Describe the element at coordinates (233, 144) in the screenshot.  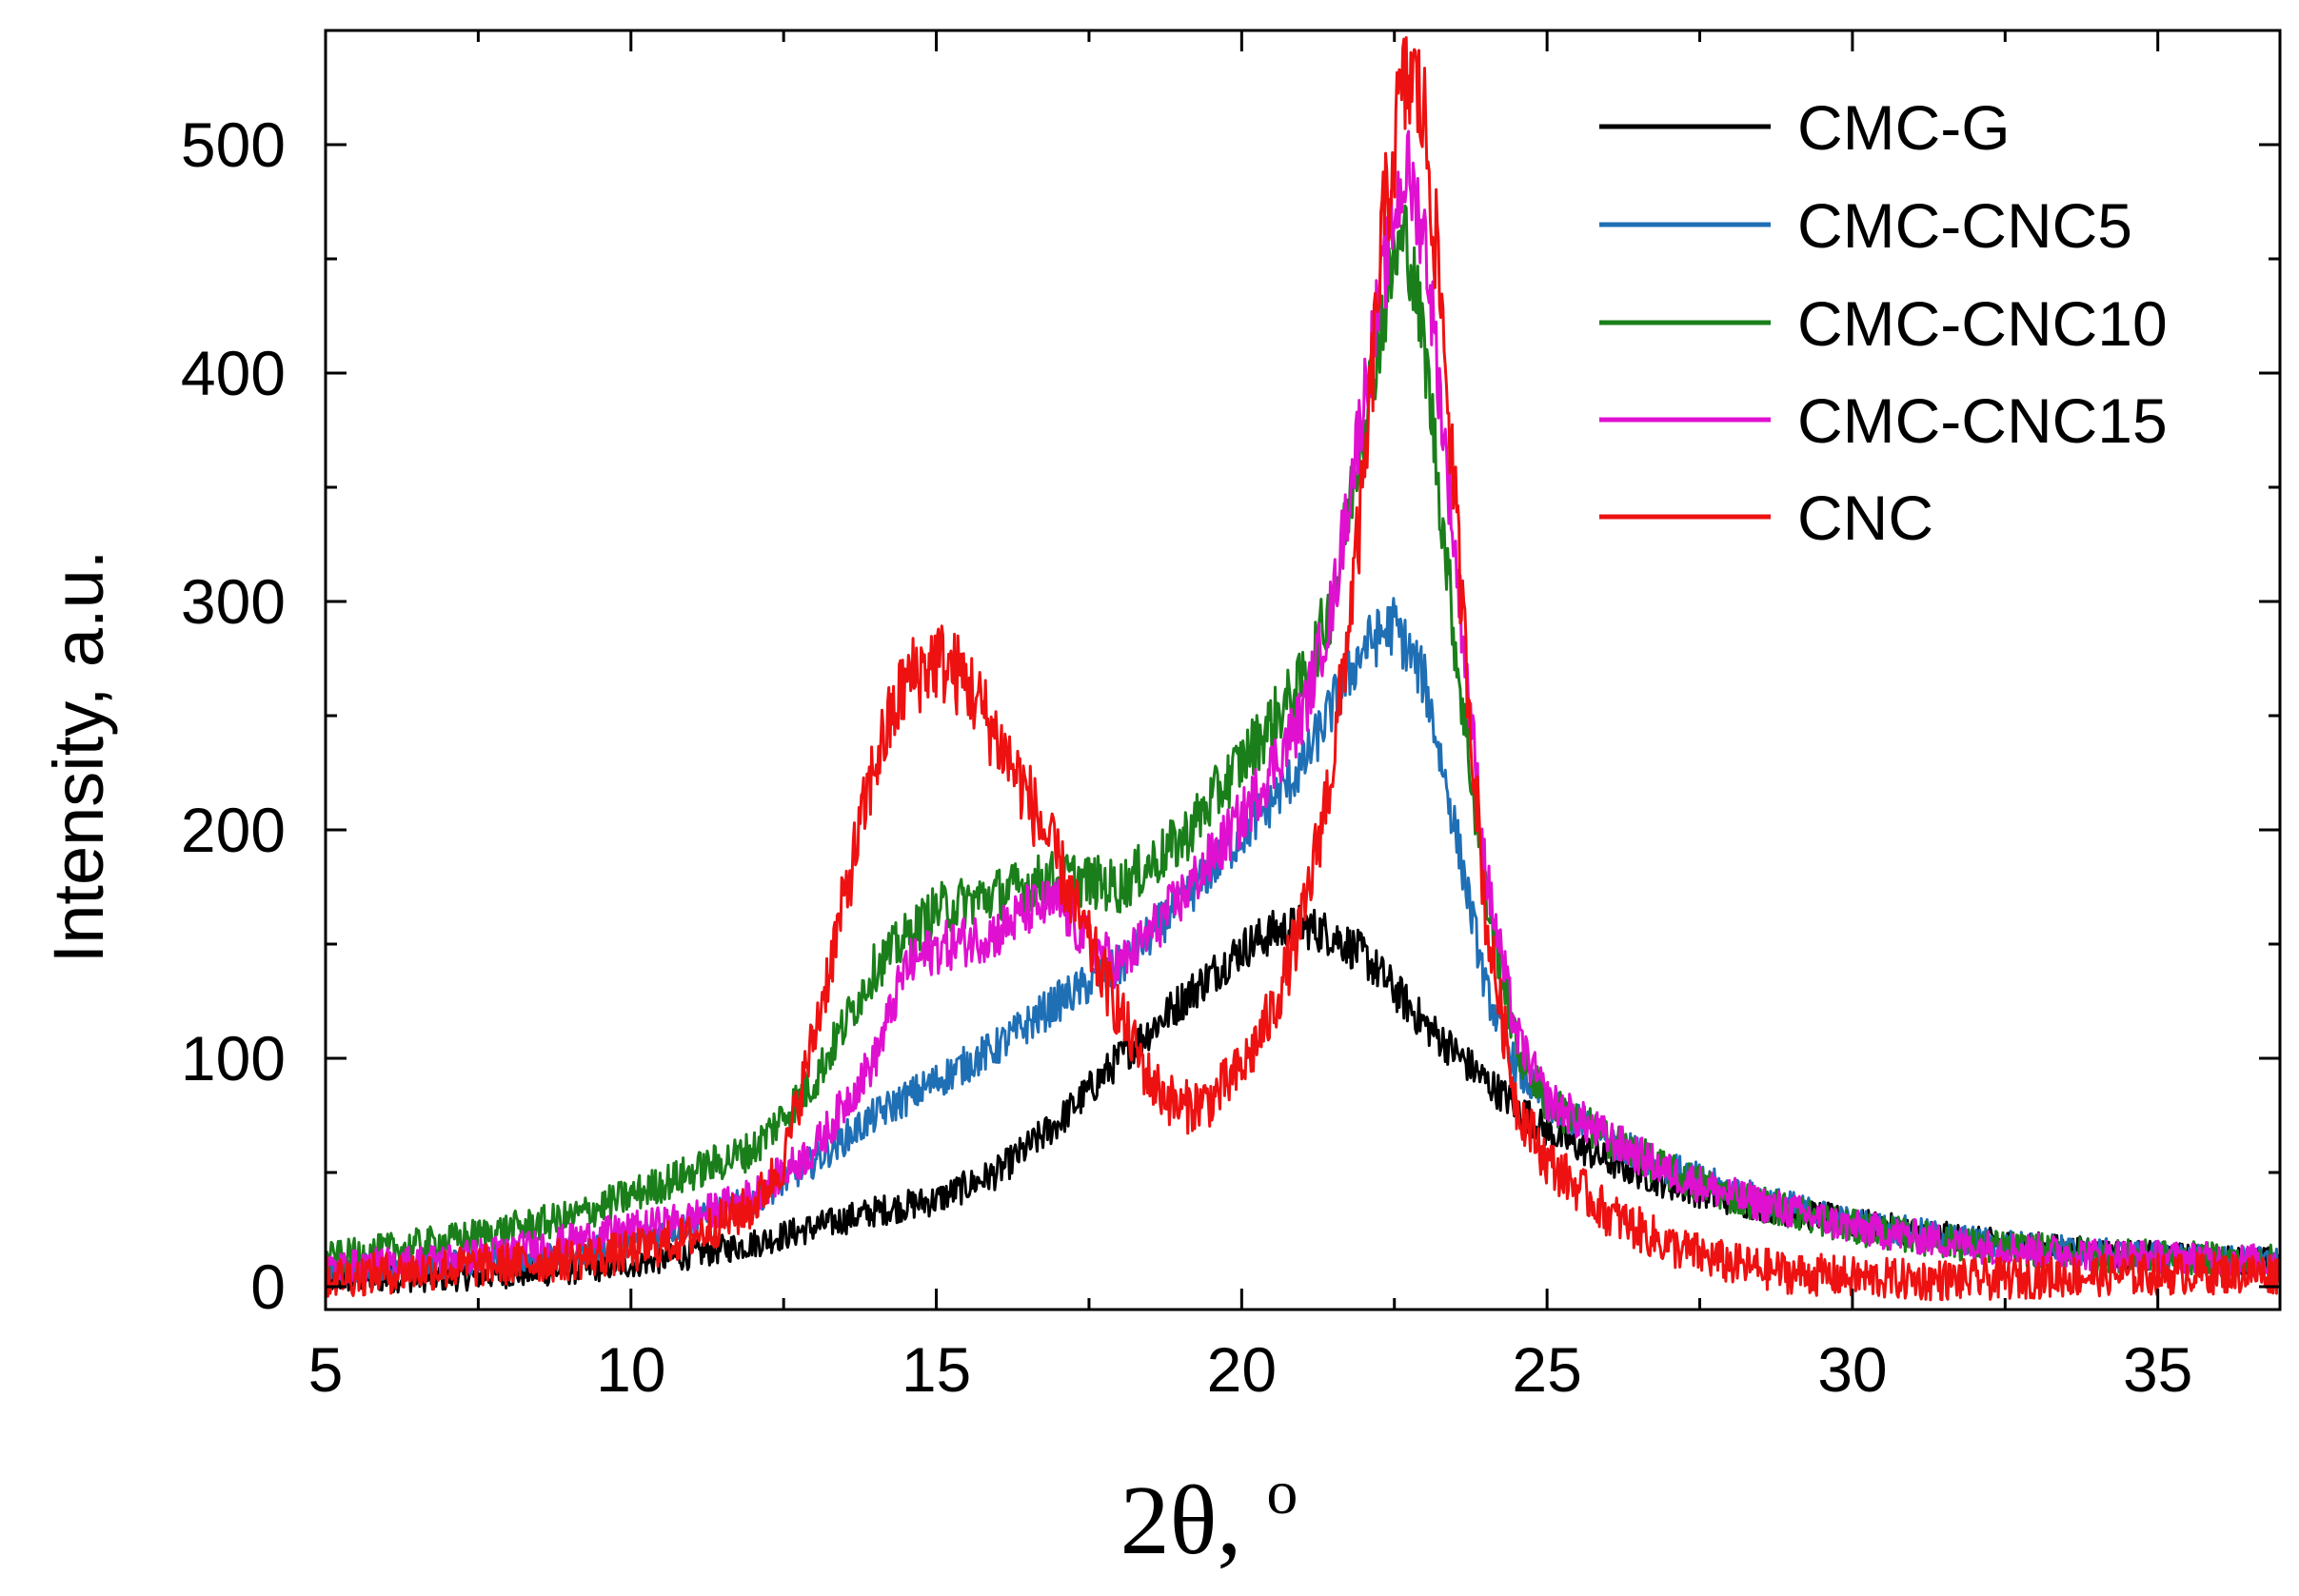
I see `y-tick-label: 500` at that location.